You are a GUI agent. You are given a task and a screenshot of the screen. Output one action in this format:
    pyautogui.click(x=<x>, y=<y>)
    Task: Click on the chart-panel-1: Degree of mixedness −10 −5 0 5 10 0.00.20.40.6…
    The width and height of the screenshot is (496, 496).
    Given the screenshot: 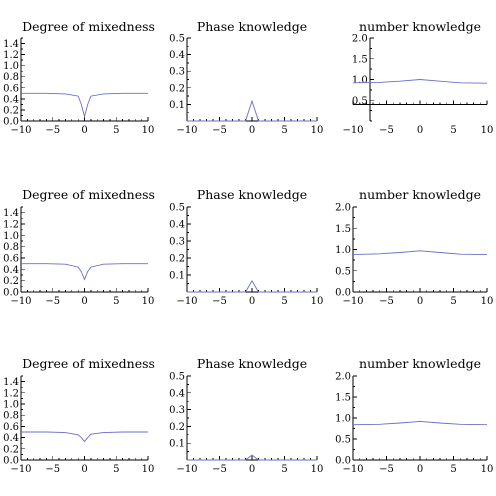 What is the action you would take?
    pyautogui.click(x=79, y=77)
    